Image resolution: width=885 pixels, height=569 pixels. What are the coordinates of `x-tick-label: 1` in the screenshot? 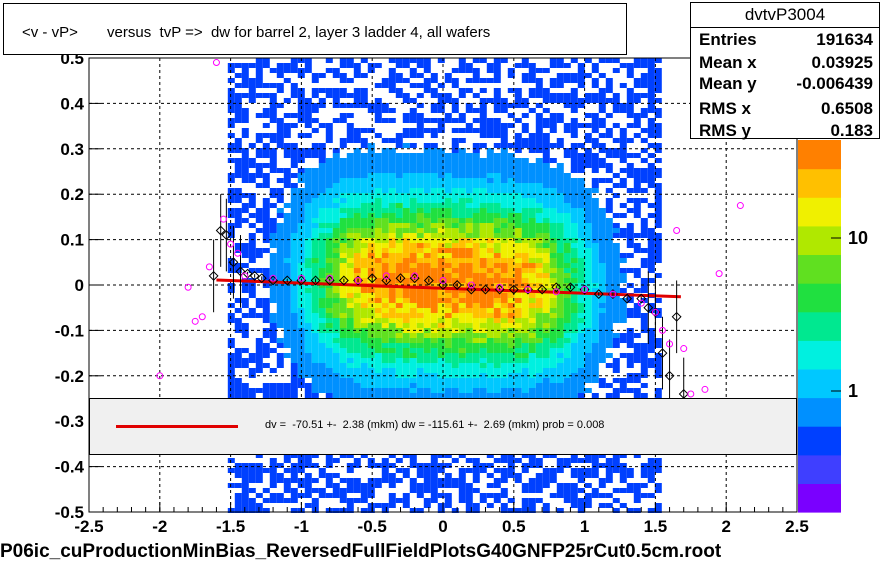 It's located at (584, 526).